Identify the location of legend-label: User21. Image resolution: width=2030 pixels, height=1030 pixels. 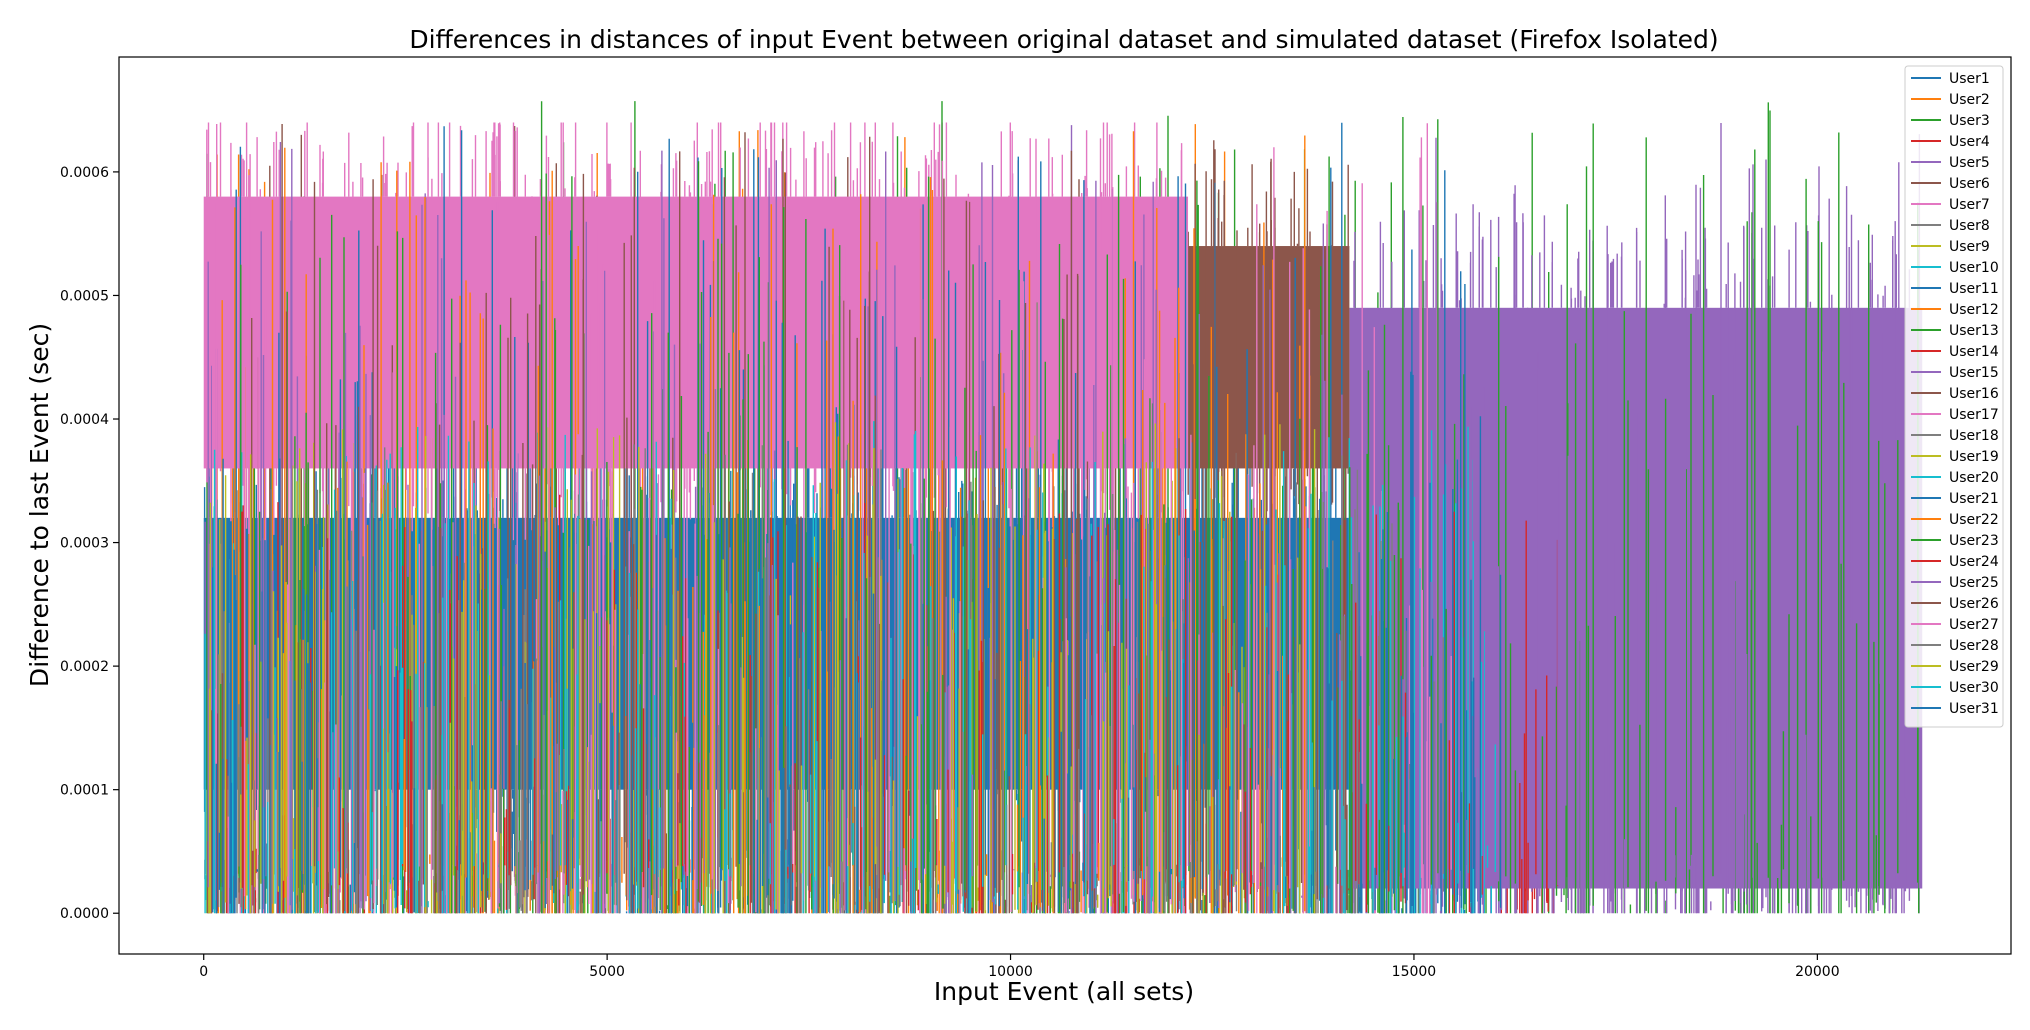
(1974, 499).